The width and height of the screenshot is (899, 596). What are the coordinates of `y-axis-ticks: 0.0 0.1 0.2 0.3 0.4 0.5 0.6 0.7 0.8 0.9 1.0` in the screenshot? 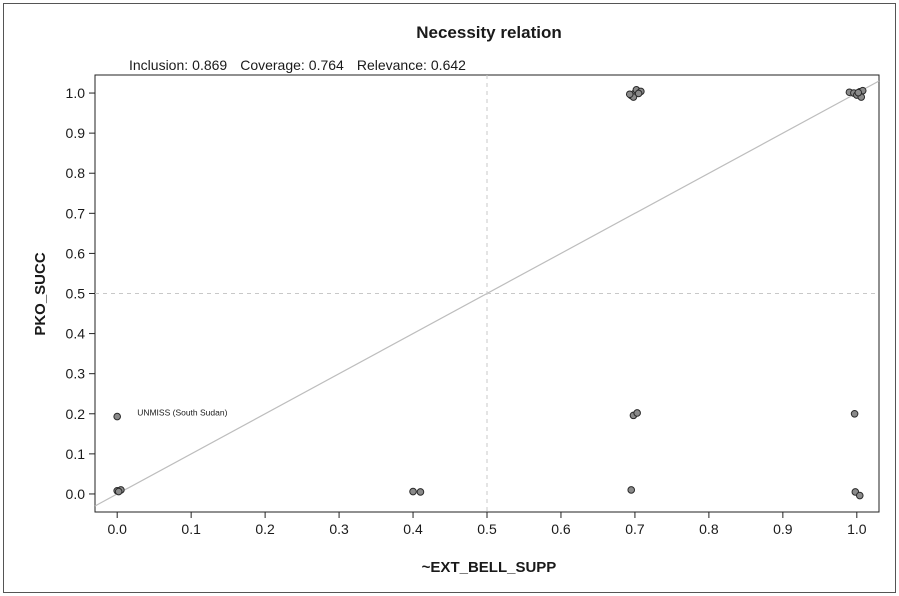 It's located at (80, 293).